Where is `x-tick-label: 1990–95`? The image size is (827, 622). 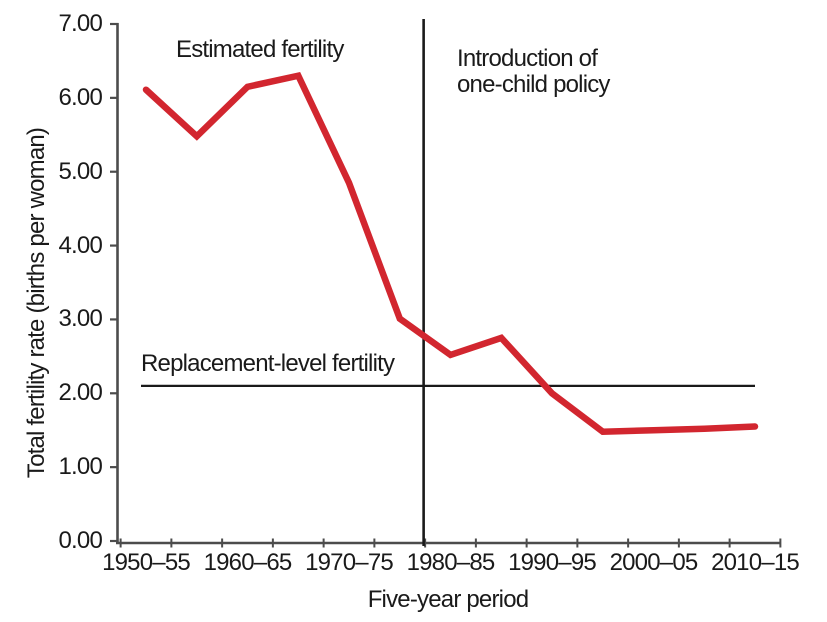
x-tick-label: 1990–95 is located at coordinates (552, 562).